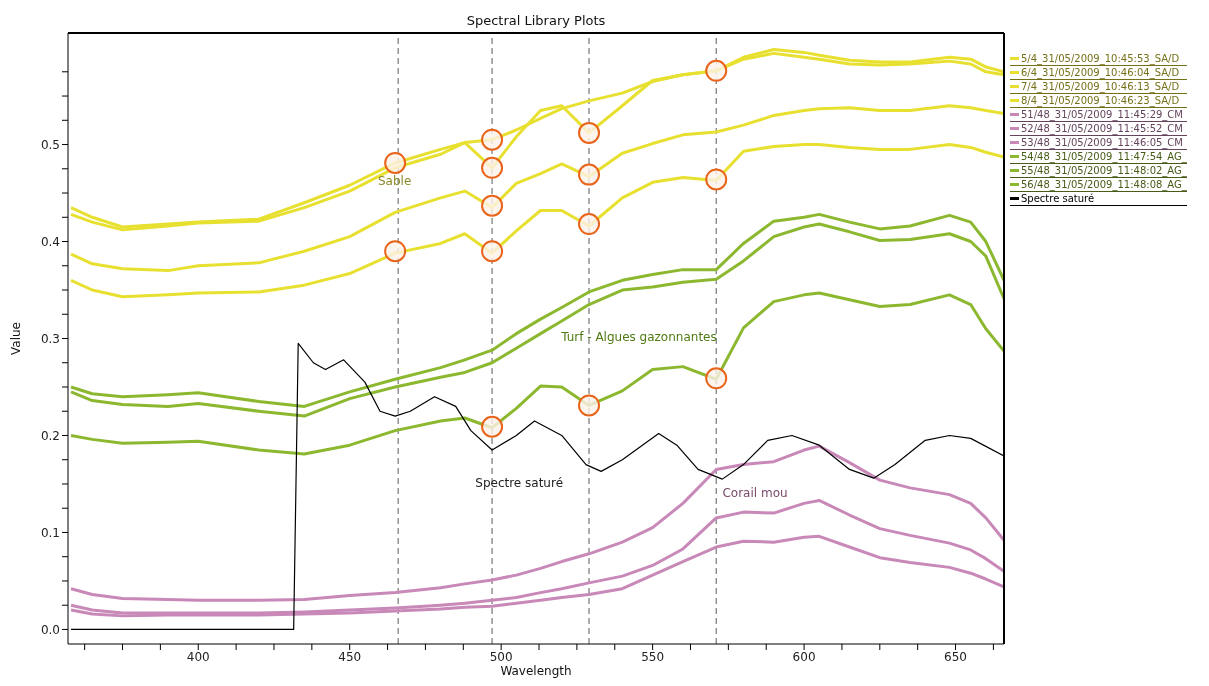 Image resolution: width=1209 pixels, height=686 pixels. What do you see at coordinates (198, 656) in the screenshot?
I see `x-tick-label: 400` at bounding box center [198, 656].